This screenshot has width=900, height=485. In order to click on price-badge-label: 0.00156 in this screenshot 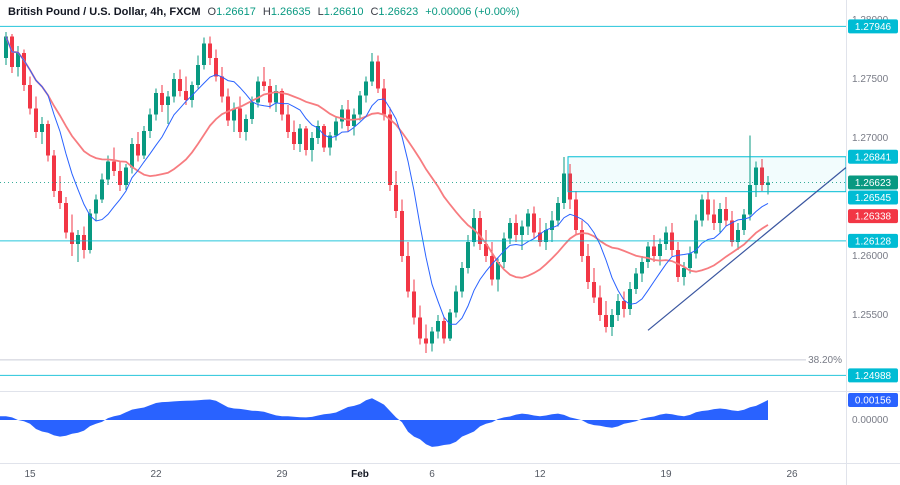, I will do `click(873, 401)`.